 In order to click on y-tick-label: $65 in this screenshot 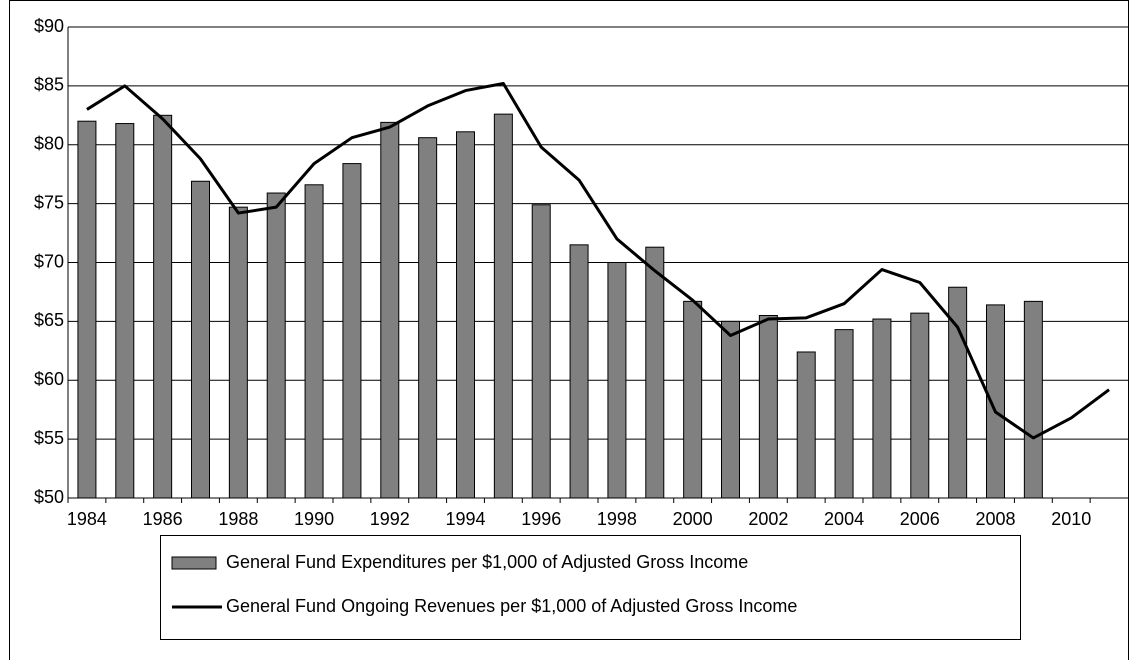, I will do `click(49, 320)`.